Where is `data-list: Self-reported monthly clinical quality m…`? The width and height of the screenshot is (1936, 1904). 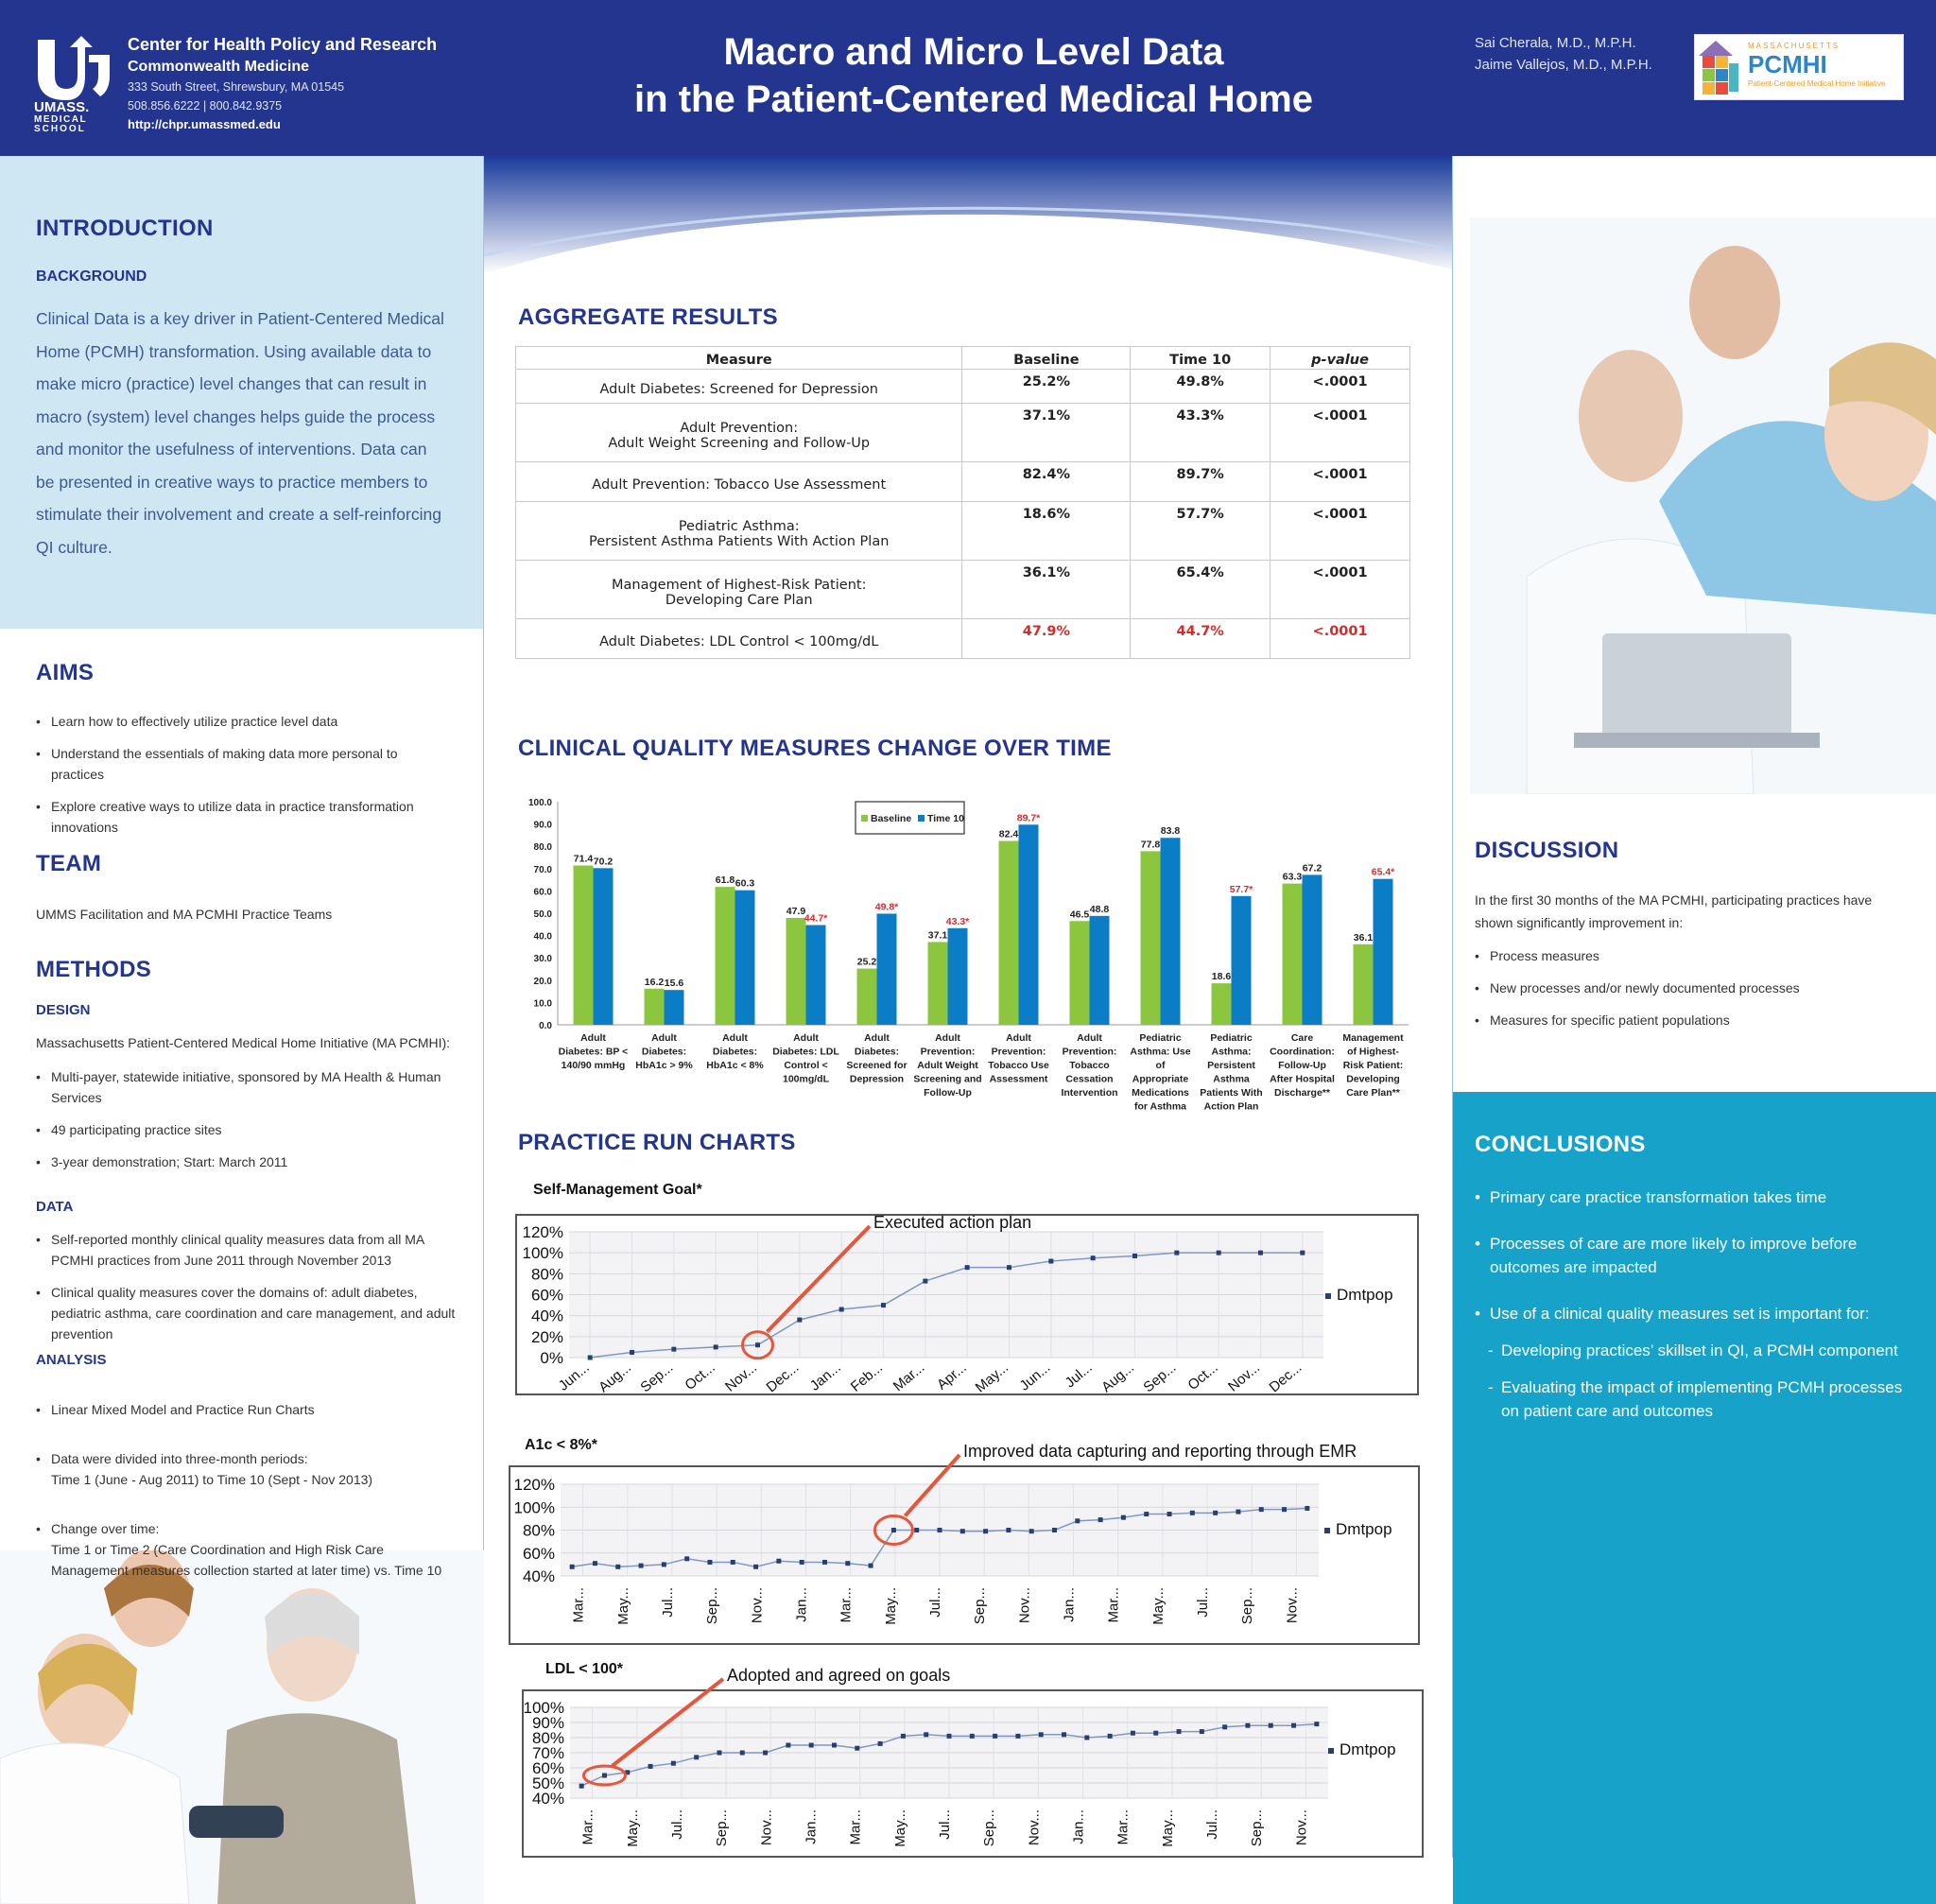
data-list: Self-reported monthly clinical quality m… is located at coordinates (249, 1293).